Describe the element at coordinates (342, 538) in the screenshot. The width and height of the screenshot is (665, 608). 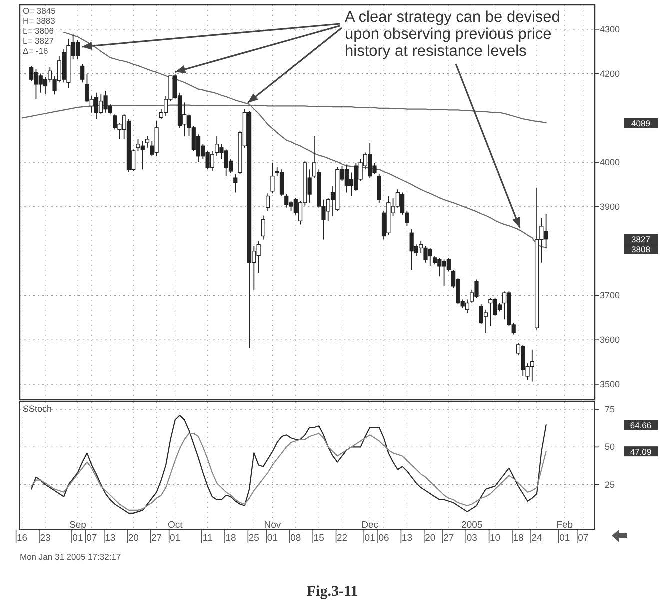
I see `x-tick-label: 22` at that location.